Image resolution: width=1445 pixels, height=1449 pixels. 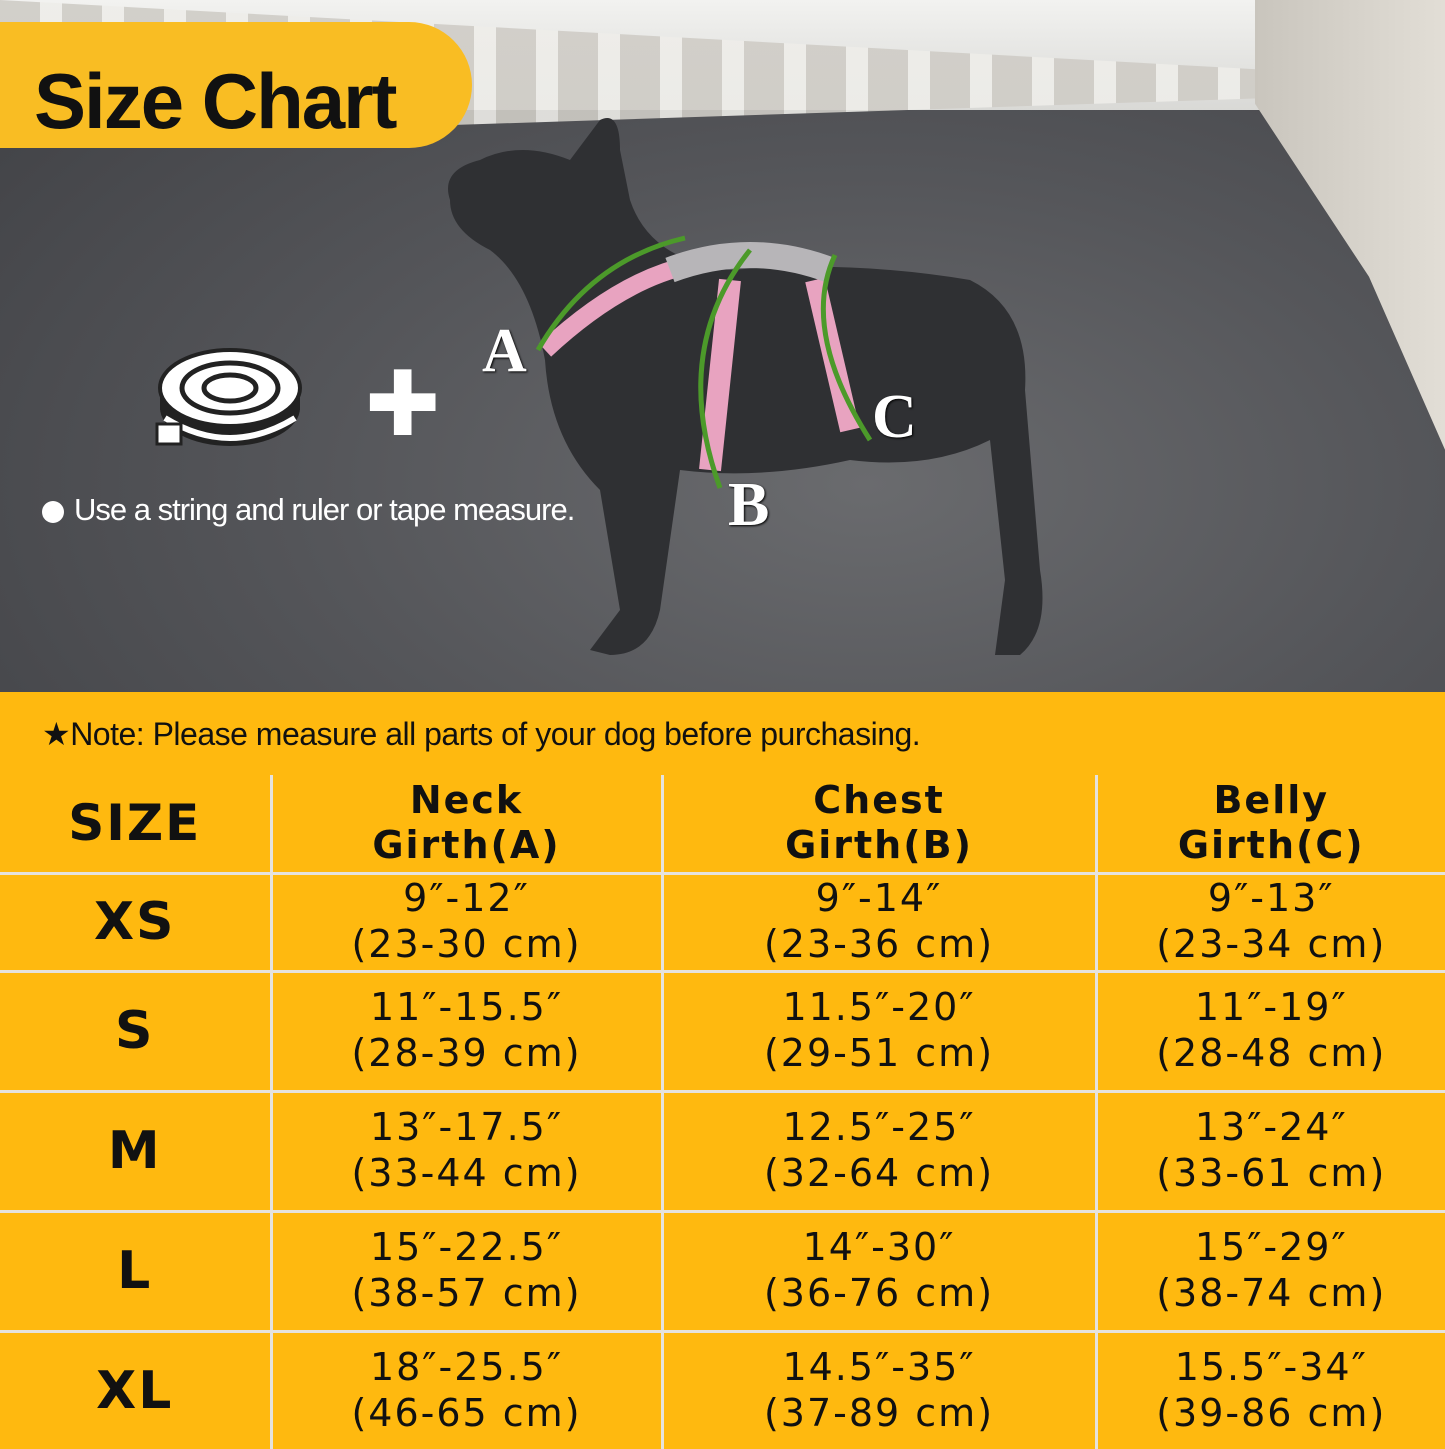 I want to click on cm-value: (28-48 cm), so click(x=1271, y=1054).